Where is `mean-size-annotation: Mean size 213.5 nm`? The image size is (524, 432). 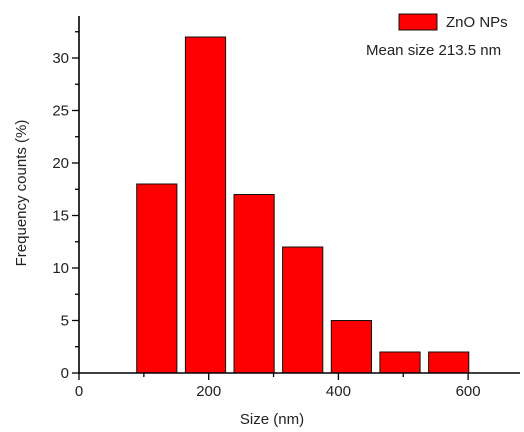
mean-size-annotation: Mean size 213.5 nm is located at coordinates (433, 50).